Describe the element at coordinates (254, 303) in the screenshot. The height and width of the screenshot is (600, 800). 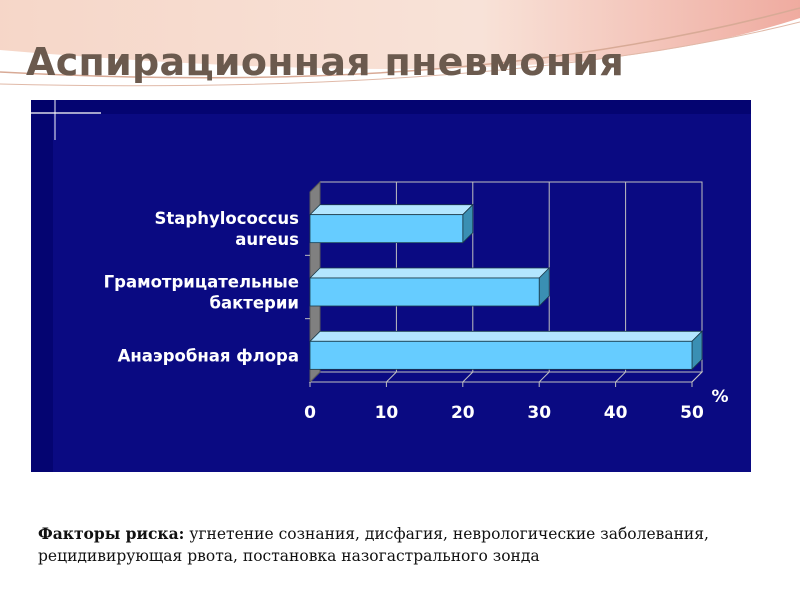
I see `category-label: бактерии` at that location.